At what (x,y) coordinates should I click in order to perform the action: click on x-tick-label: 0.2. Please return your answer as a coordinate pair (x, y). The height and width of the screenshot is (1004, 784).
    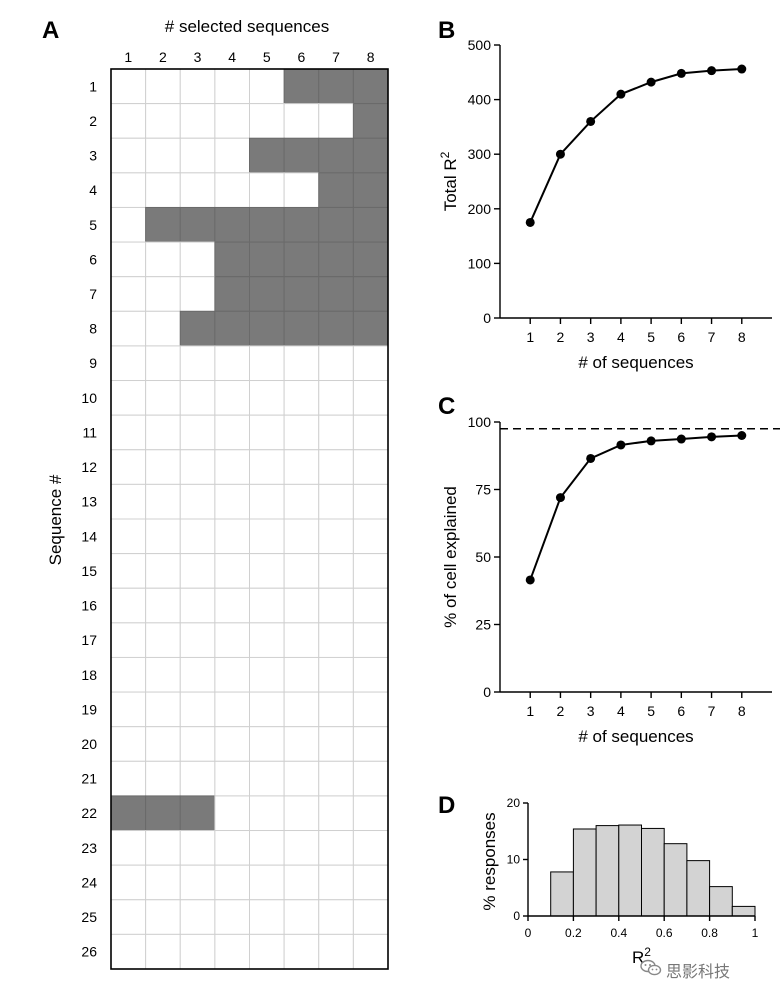
    Looking at the image, I should click on (573, 933).